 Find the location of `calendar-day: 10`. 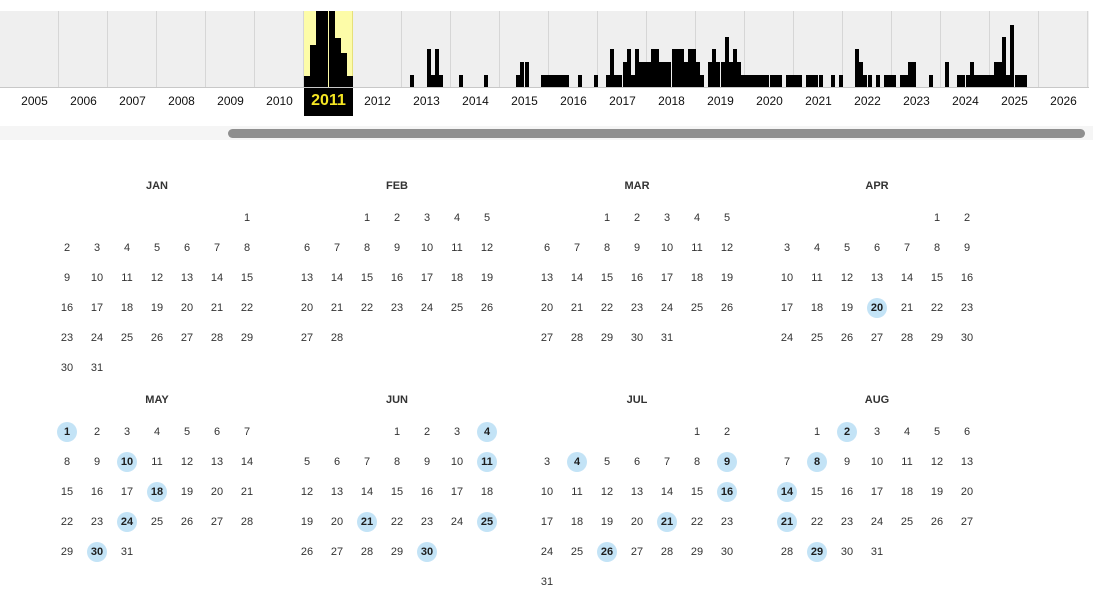

calendar-day: 10 is located at coordinates (97, 278).